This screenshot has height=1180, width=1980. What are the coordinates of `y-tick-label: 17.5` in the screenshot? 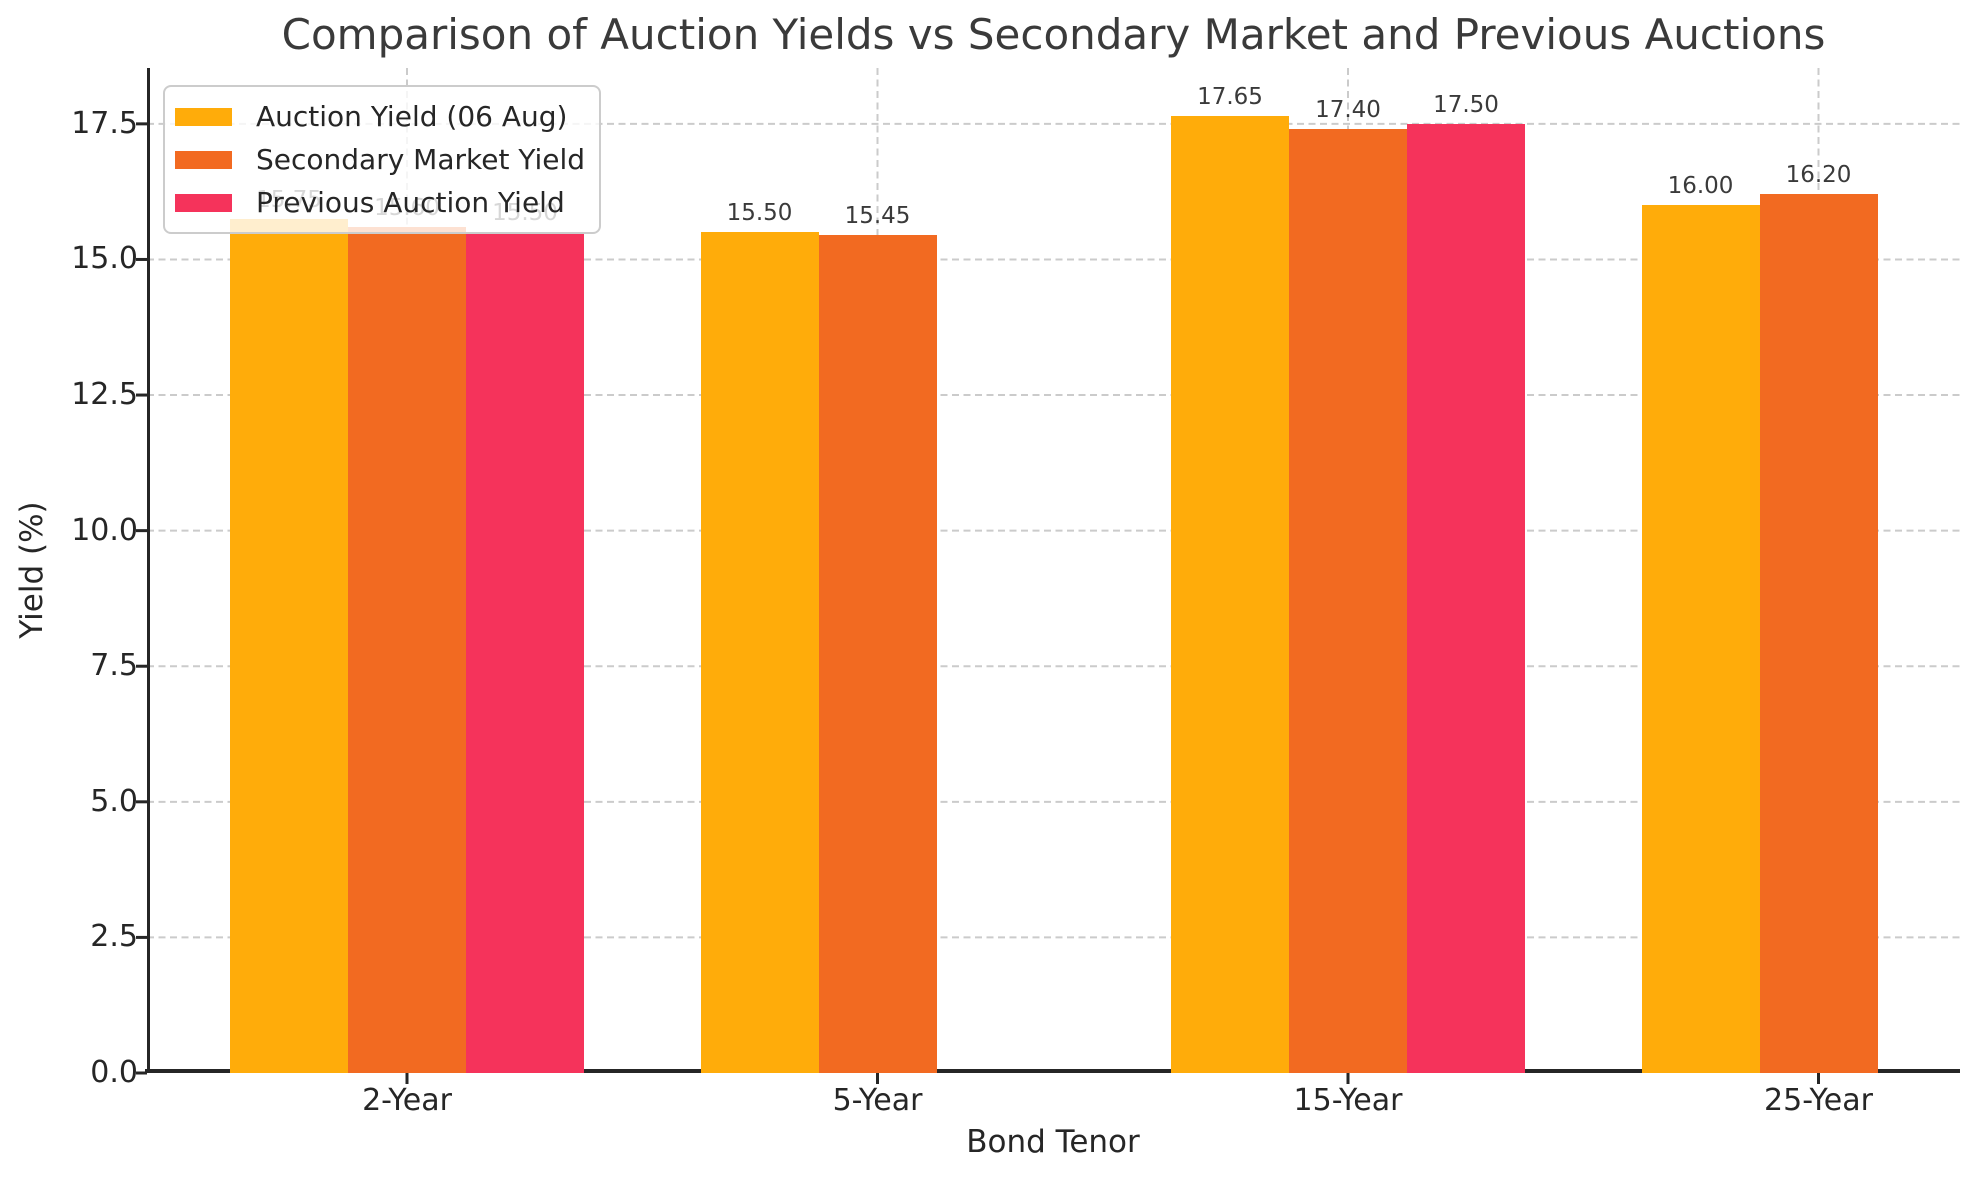 It's located at (104, 123).